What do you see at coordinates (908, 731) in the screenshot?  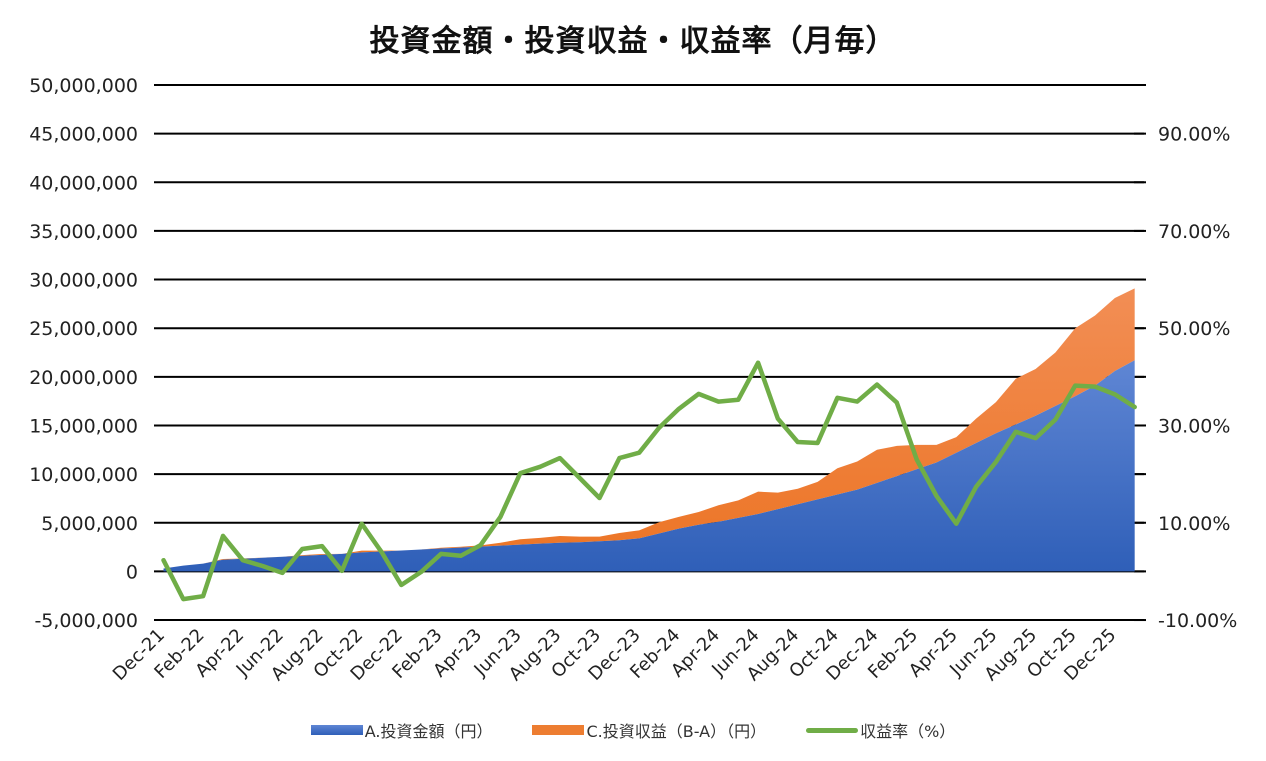 I see `legend-label: 収益率（%）` at bounding box center [908, 731].